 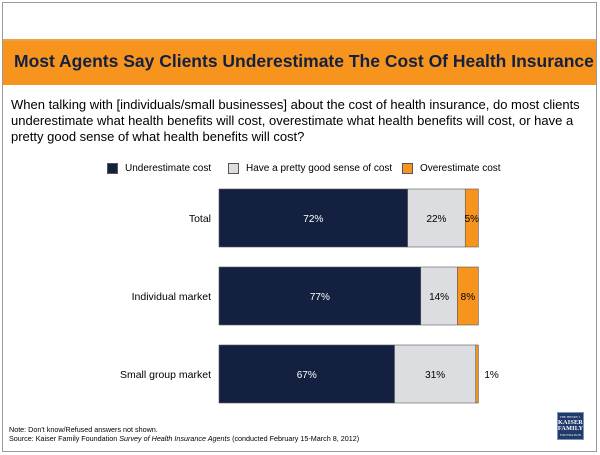 What do you see at coordinates (570, 422) in the screenshot?
I see `logo-line-2: KAISER` at bounding box center [570, 422].